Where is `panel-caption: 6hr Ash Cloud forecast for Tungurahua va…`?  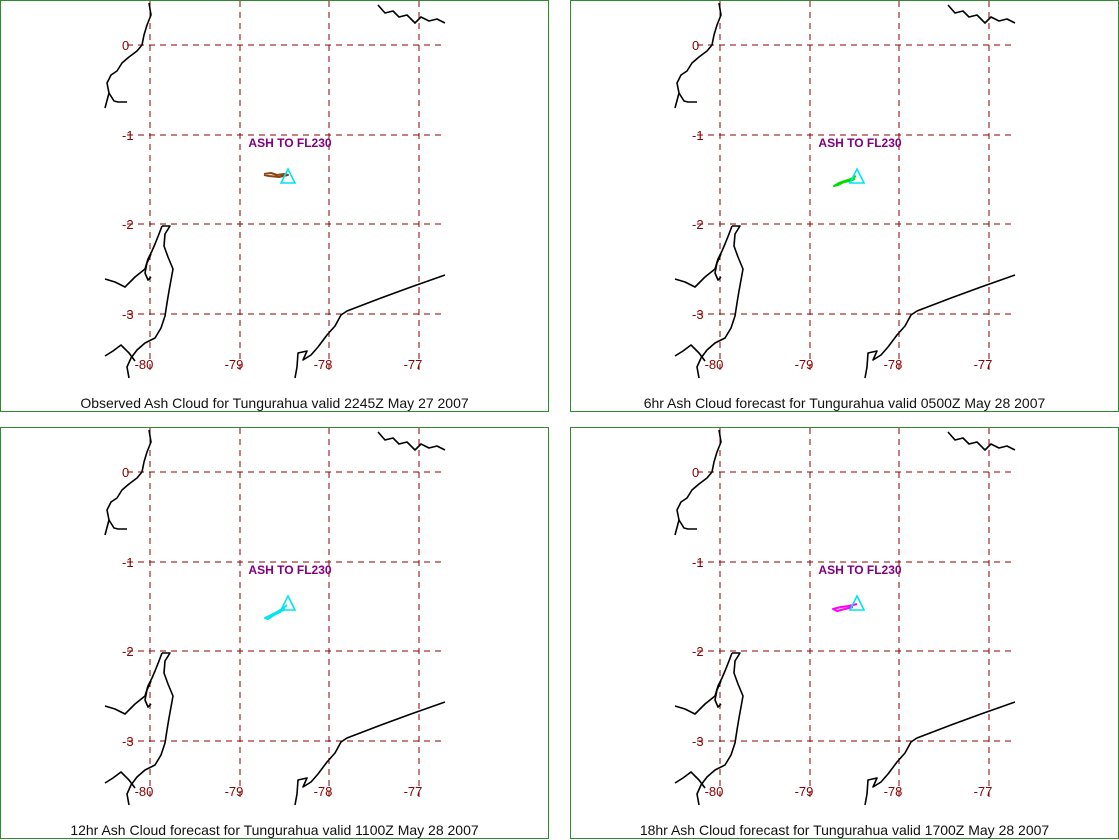
panel-caption: 6hr Ash Cloud forecast for Tungurahua va… is located at coordinates (844, 403).